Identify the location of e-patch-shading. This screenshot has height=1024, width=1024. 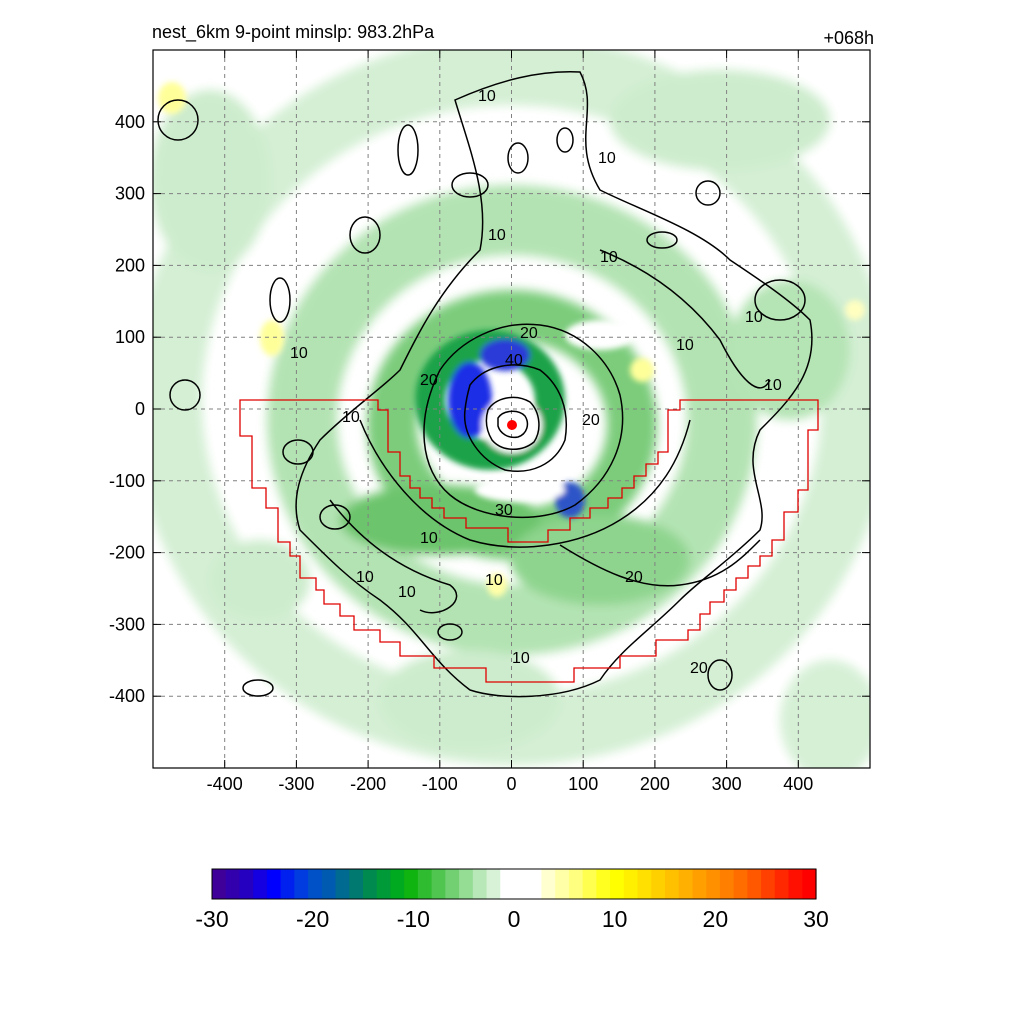
(790, 350).